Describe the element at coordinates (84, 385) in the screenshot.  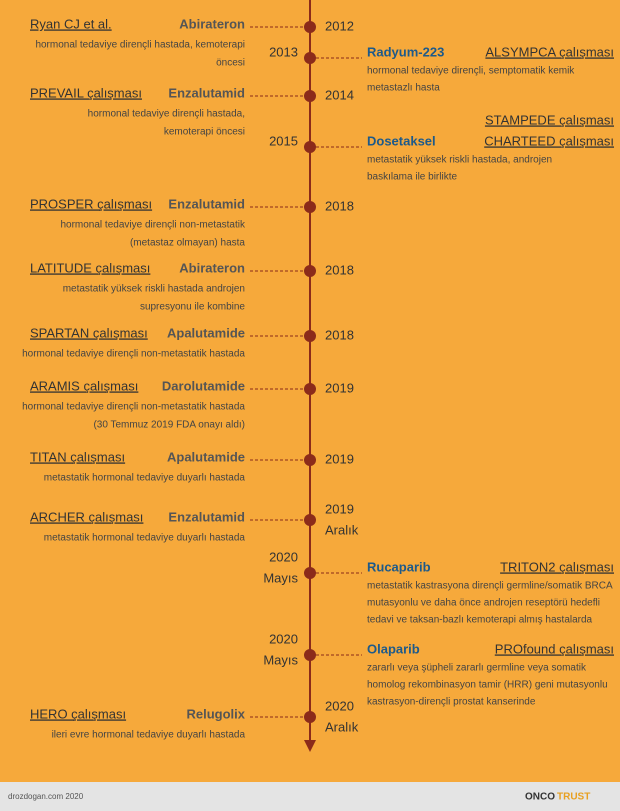
I see `study-name: ARAMIS çalışması` at that location.